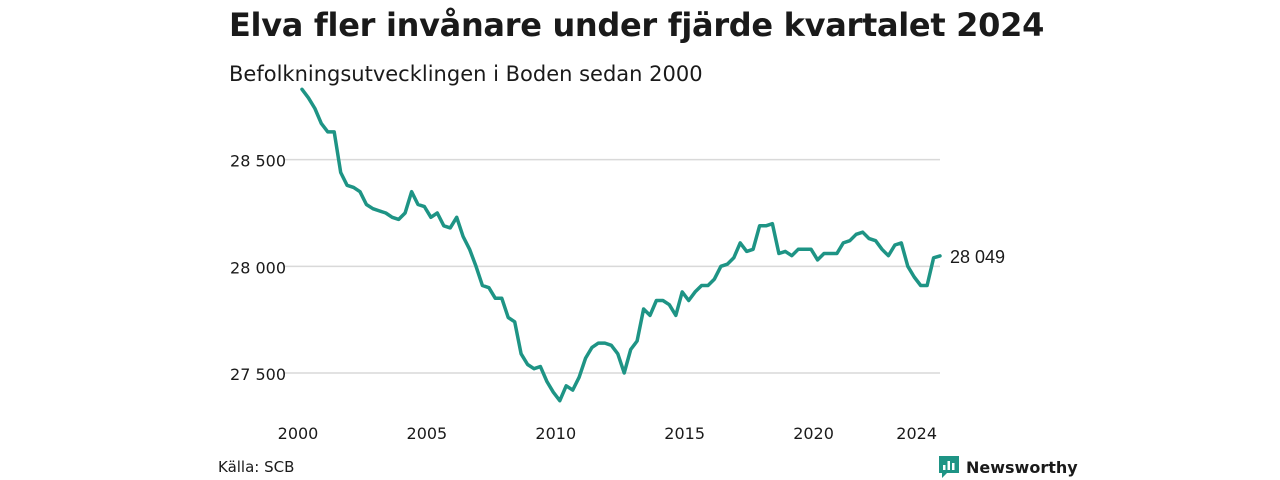 The height and width of the screenshot is (480, 1280). I want to click on brand-name: Newsworthy, so click(1022, 467).